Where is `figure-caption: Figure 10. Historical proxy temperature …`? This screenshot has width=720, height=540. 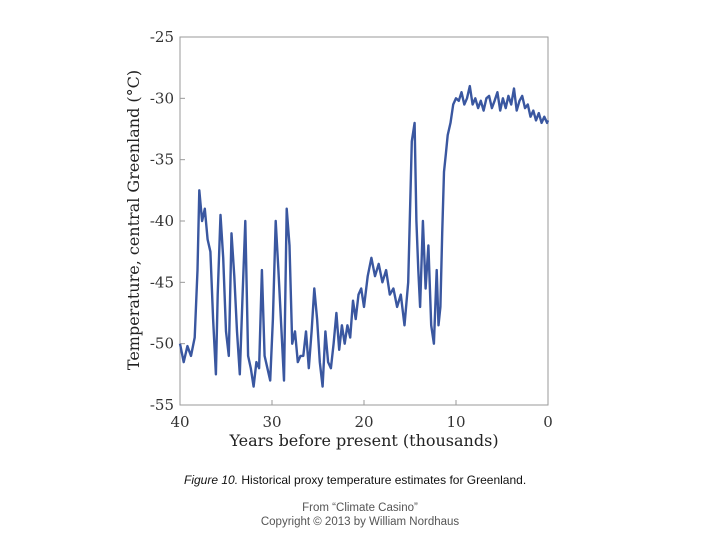 figure-caption: Figure 10. Historical proxy temperature … is located at coordinates (355, 480).